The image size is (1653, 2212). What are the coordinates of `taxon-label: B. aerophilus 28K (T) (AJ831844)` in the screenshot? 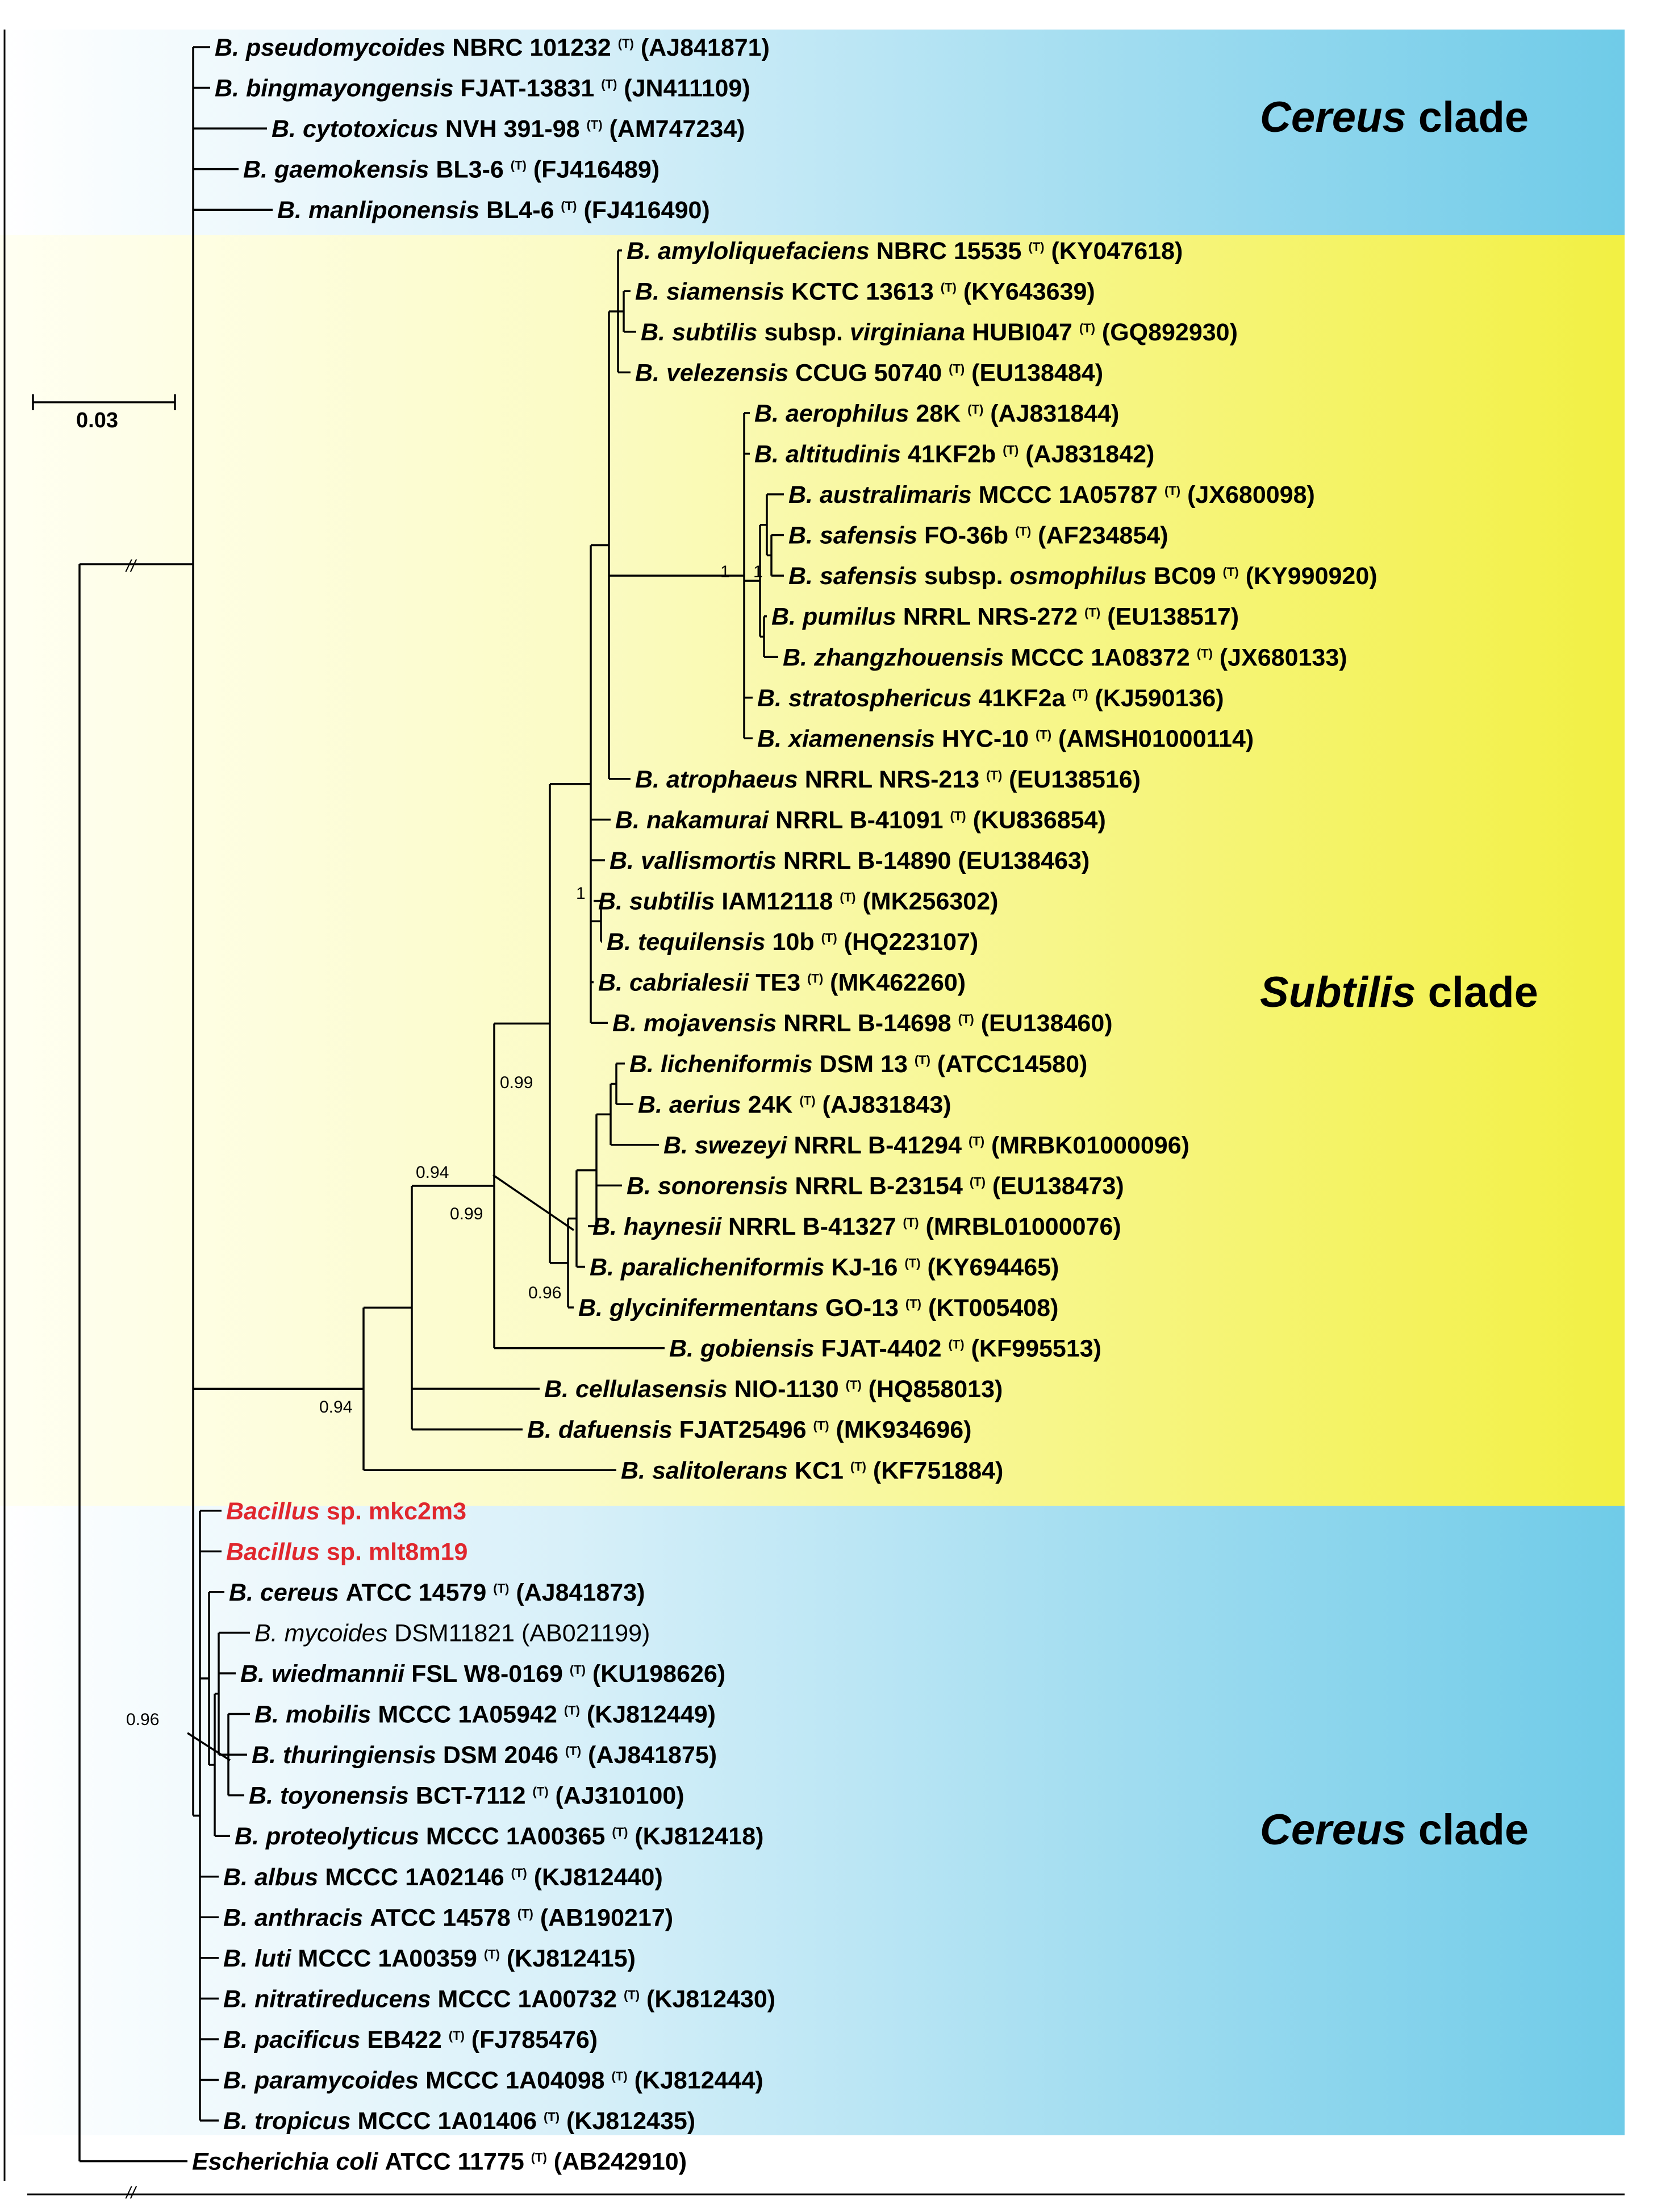 It's located at (936, 413).